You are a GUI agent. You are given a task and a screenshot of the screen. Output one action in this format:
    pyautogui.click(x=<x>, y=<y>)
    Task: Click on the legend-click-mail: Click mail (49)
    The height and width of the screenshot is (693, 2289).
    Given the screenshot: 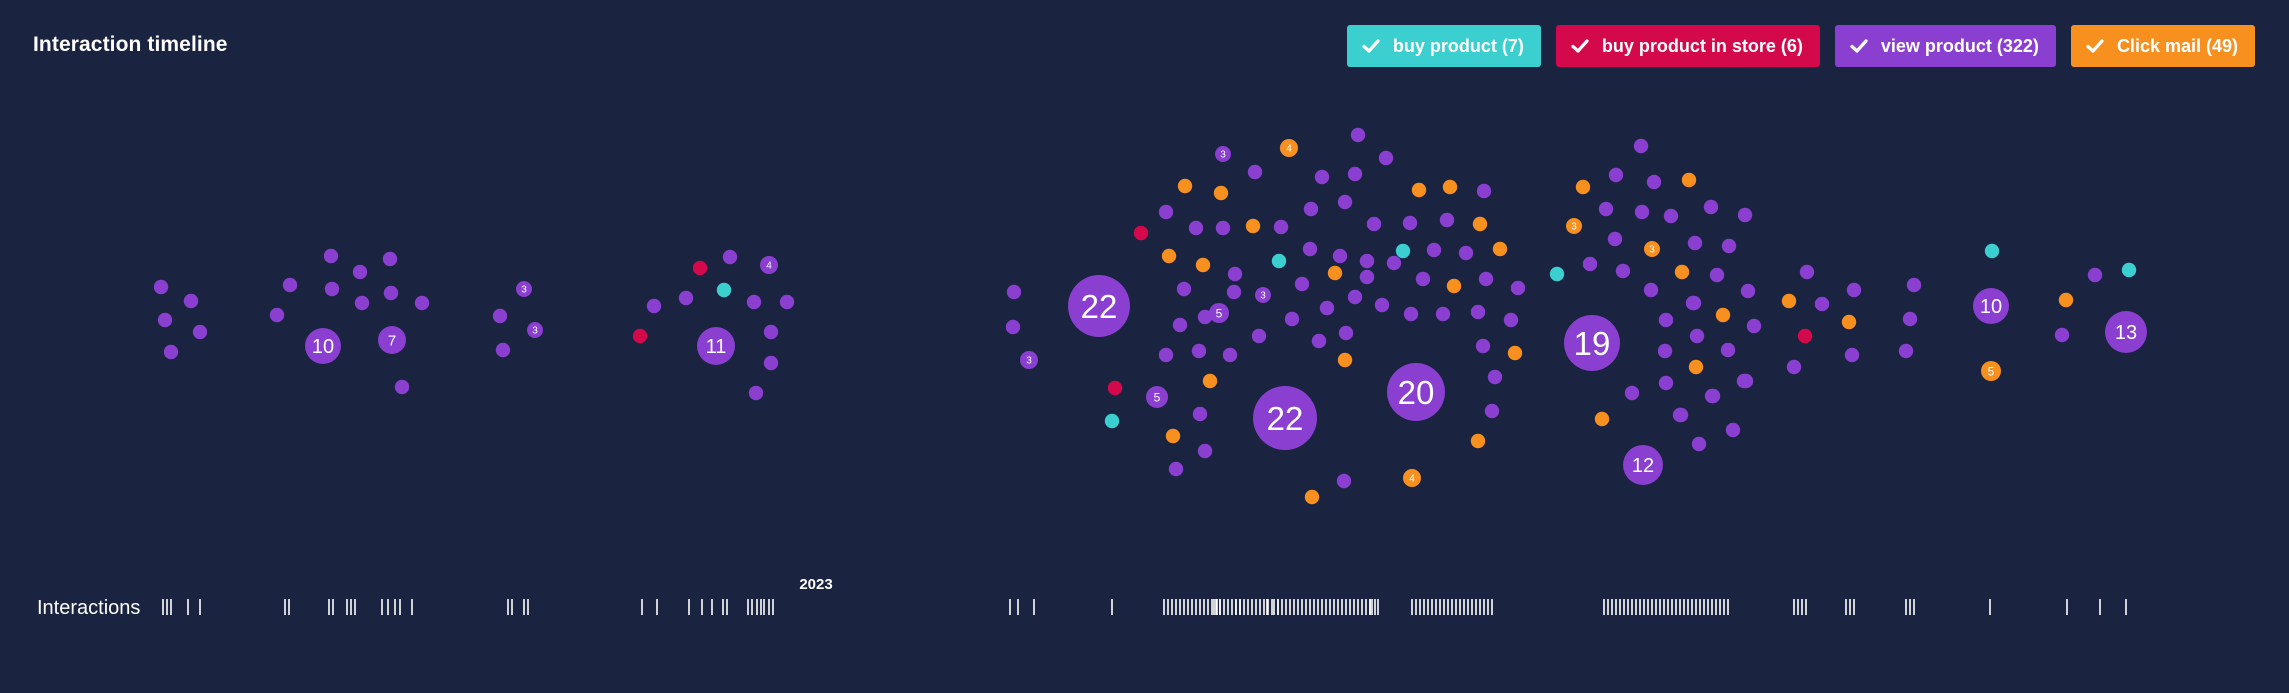 What is the action you would take?
    pyautogui.click(x=2162, y=46)
    